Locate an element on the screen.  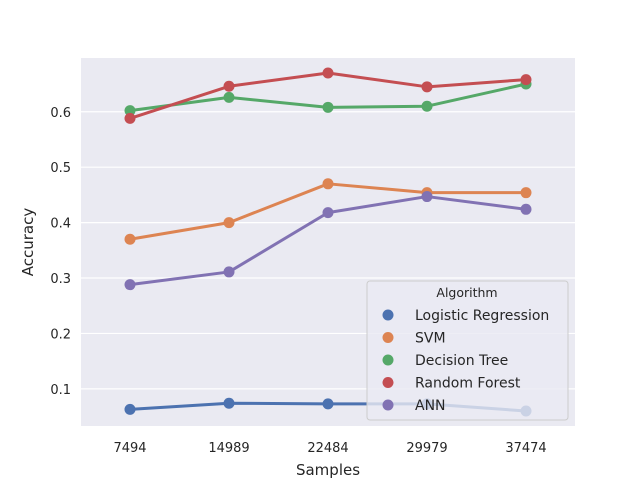
x-tick-label: 22484 is located at coordinates (327, 448).